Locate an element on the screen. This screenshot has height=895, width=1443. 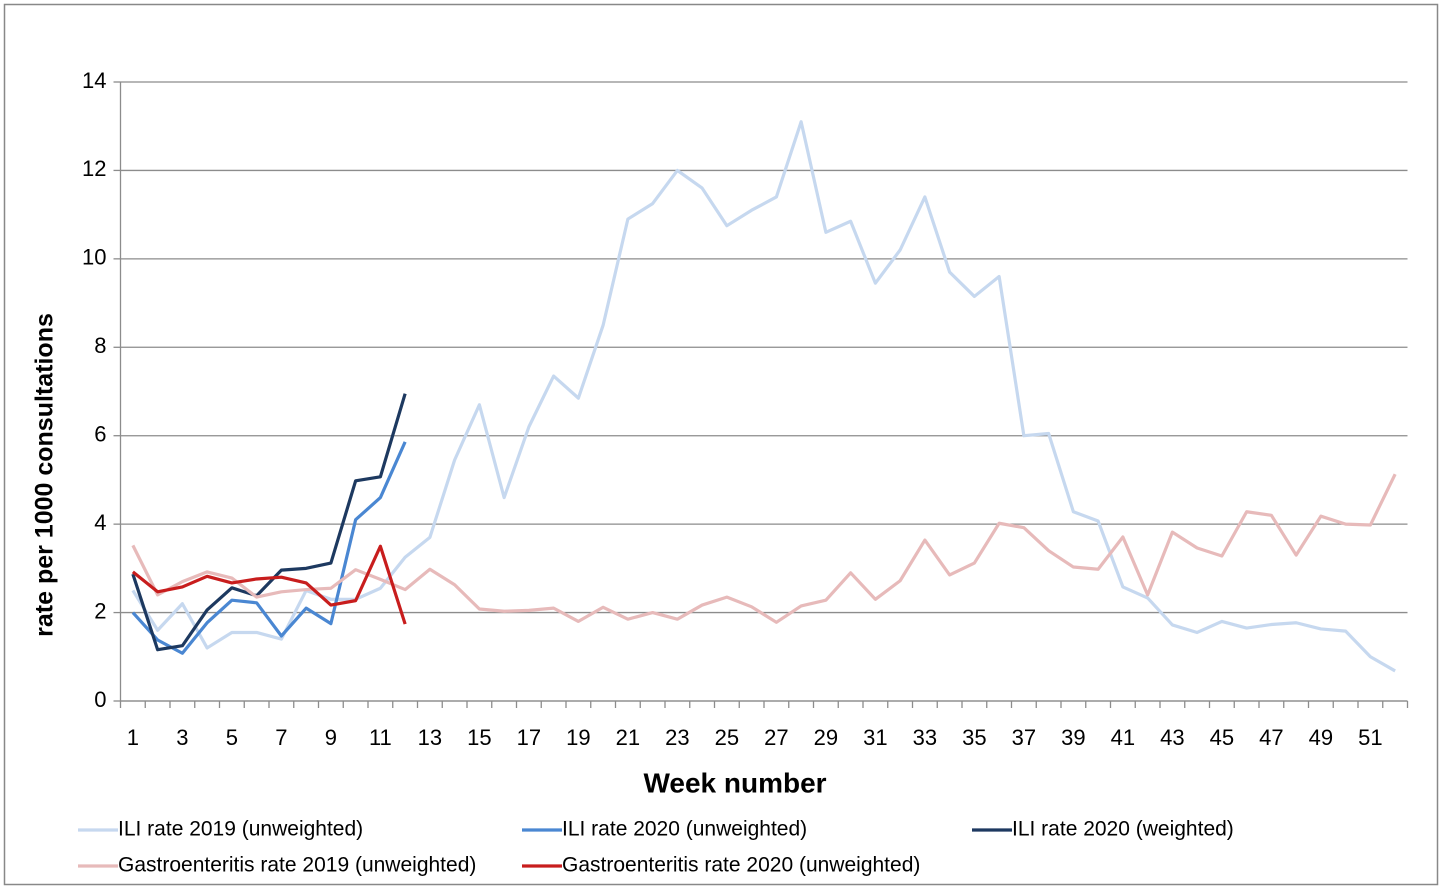
x-tick-label: 45 is located at coordinates (1222, 737).